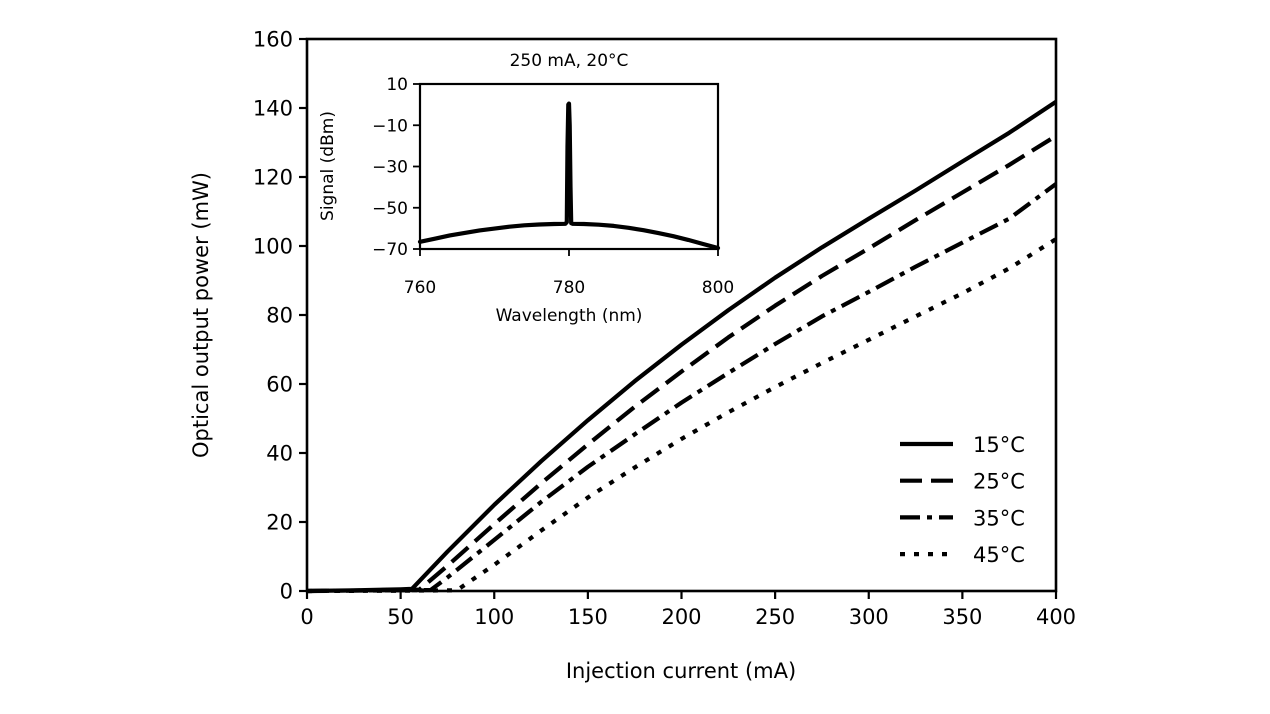  I want to click on inset-x-tick-label: 760, so click(420, 288).